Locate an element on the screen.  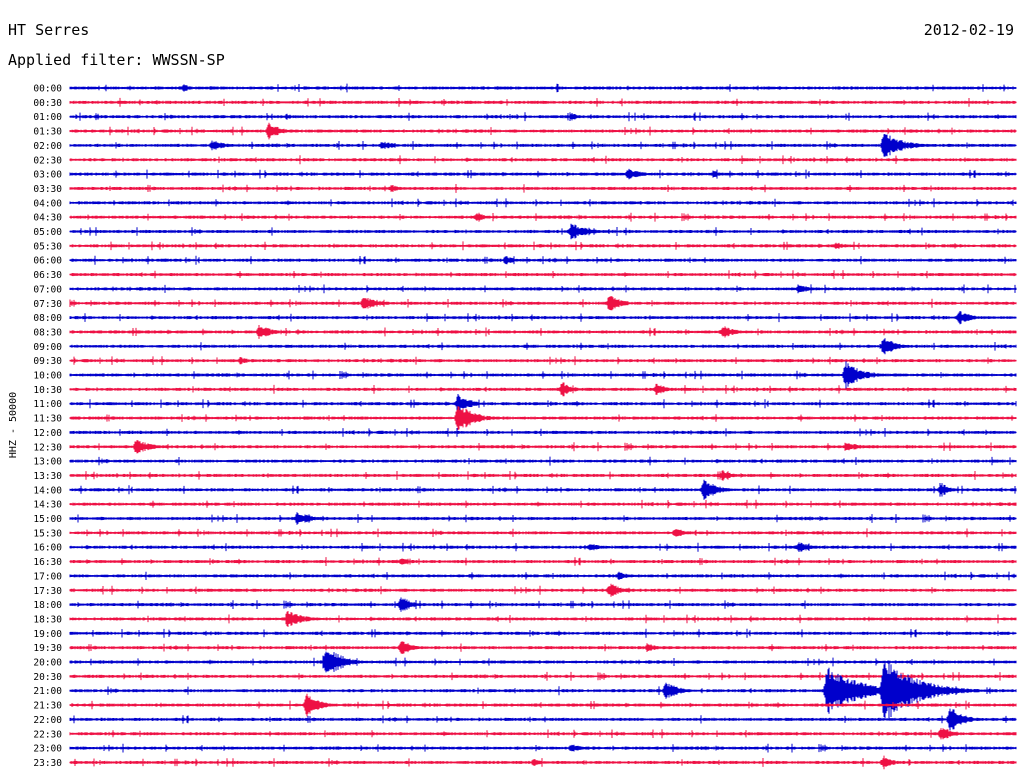
trace-row: 19:00 is located at coordinates (525, 634).